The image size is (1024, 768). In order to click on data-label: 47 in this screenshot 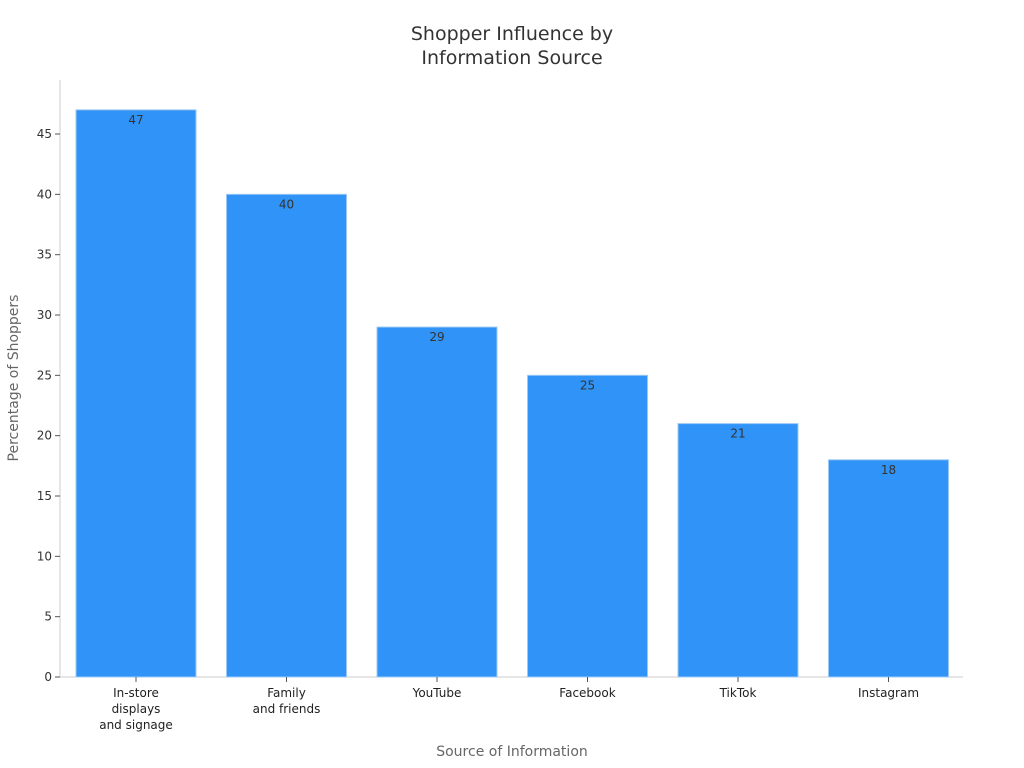, I will do `click(135, 120)`.